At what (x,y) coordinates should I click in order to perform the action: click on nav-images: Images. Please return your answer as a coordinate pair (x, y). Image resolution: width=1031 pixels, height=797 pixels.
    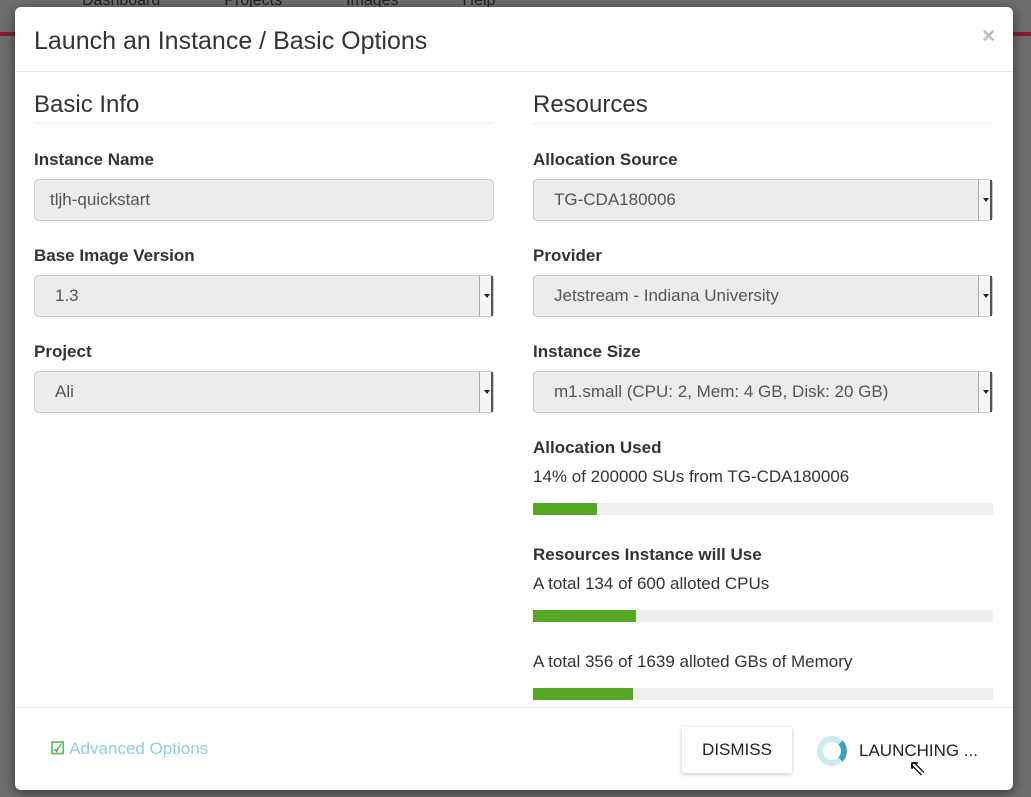
    Looking at the image, I should click on (372, 4).